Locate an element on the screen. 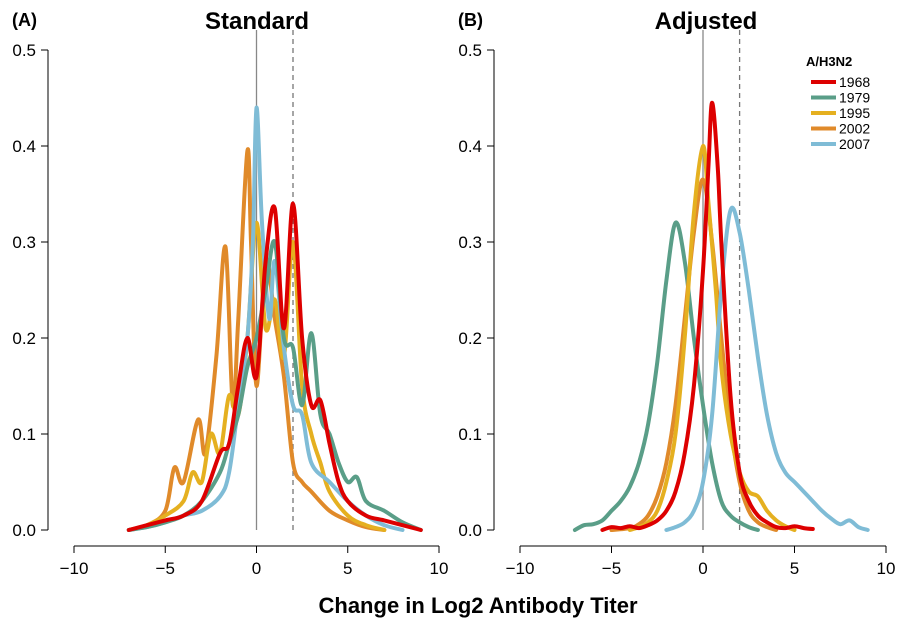  panel-label: (B) is located at coordinates (470, 20).